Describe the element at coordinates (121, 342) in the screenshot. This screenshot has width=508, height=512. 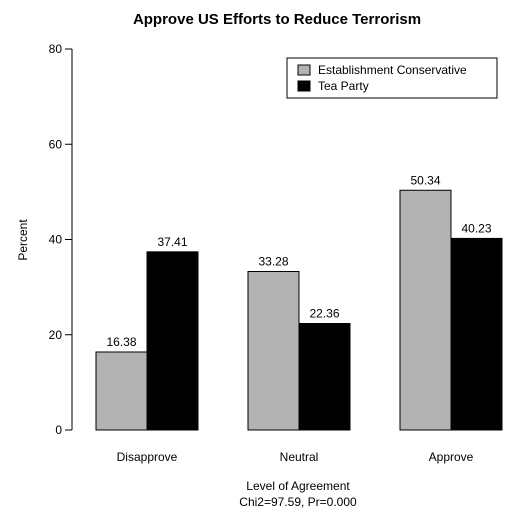
I see `data-label: 16.38` at that location.